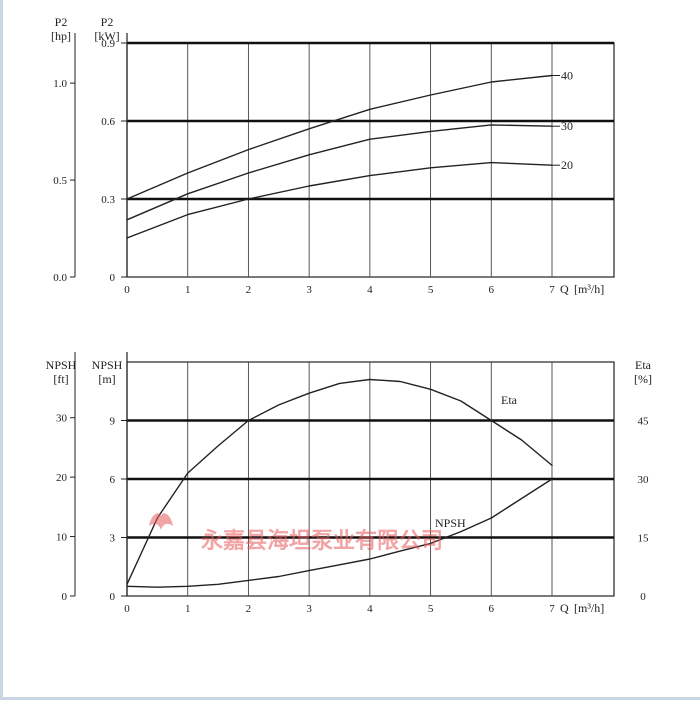 Image resolution: width=700 pixels, height=702 pixels. Describe the element at coordinates (107, 365) in the screenshot. I see `left-axis-label: NPSH` at that location.